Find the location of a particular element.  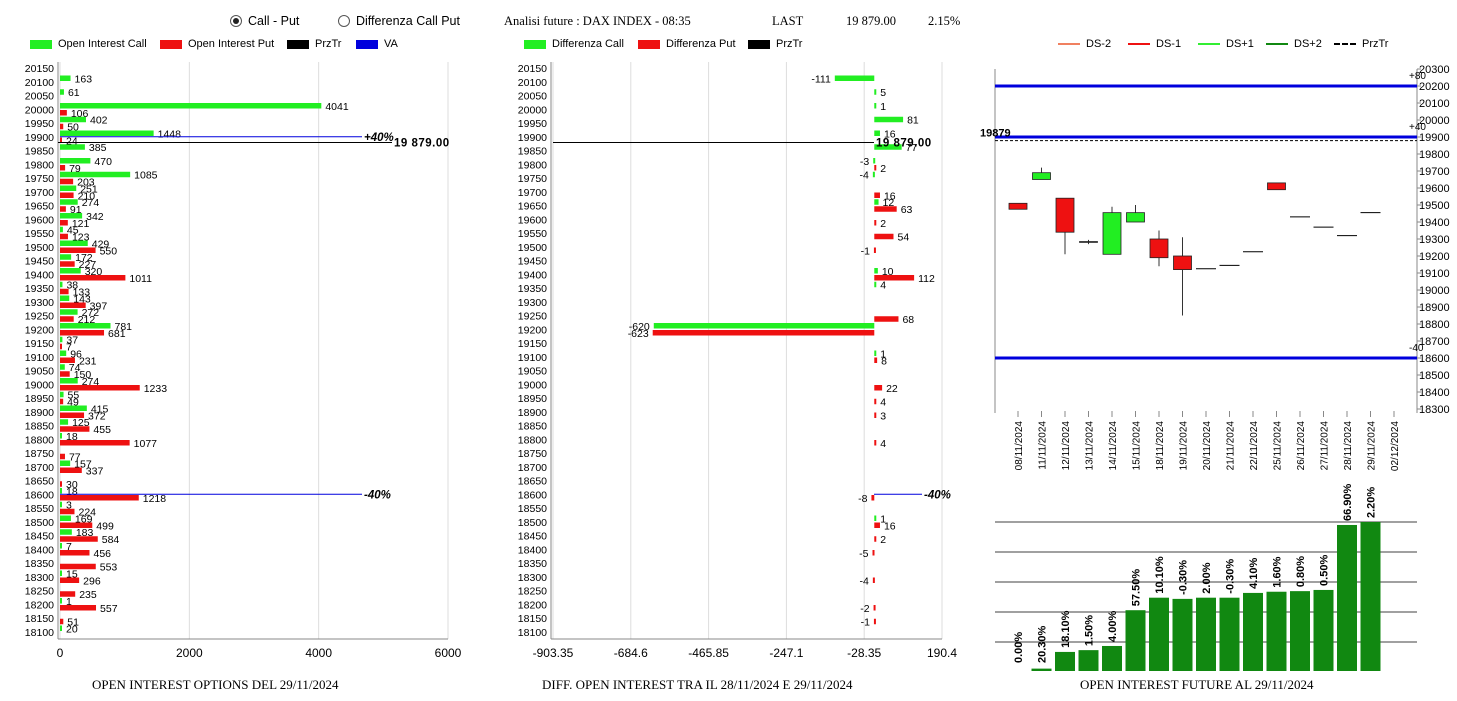

va-label: -40% is located at coordinates (937, 495).